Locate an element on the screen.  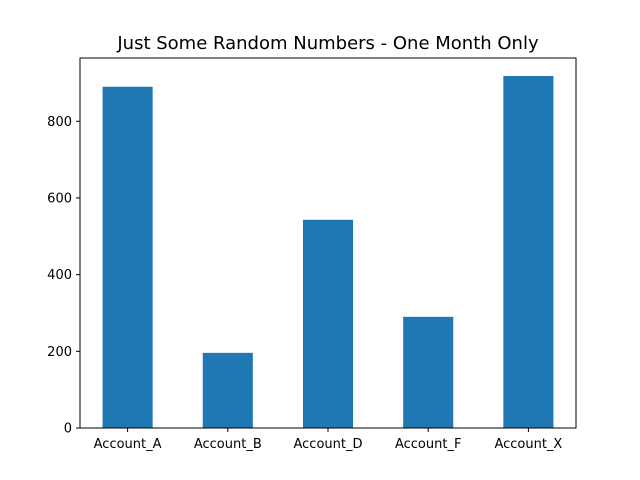
y-tick-label: 0 is located at coordinates (68, 429).